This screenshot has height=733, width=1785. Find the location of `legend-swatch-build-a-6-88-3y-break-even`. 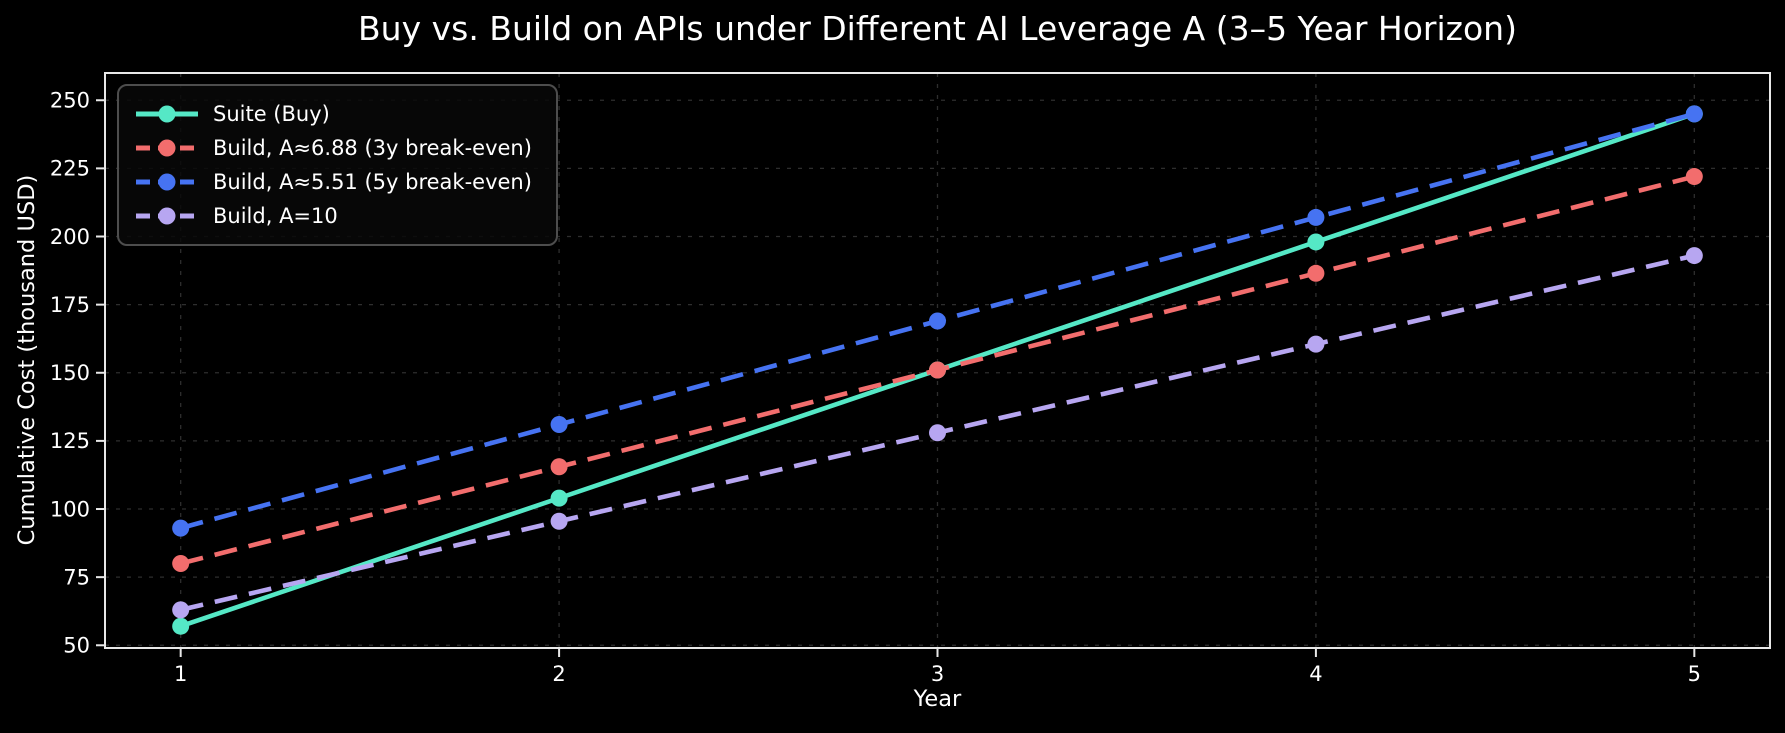

legend-swatch-build-a-6-88-3y-break-even is located at coordinates (167, 148).